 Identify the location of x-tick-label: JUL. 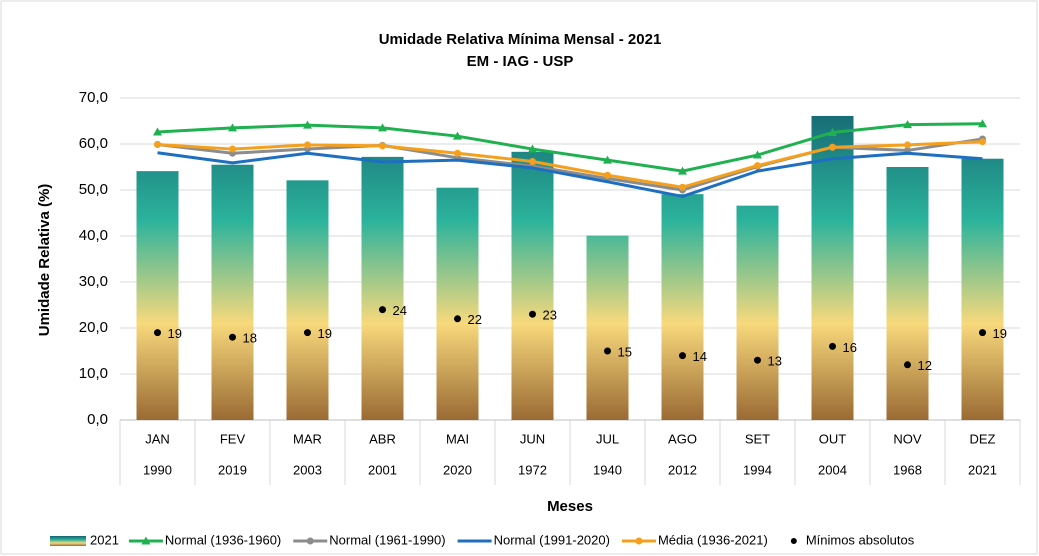
(607, 438).